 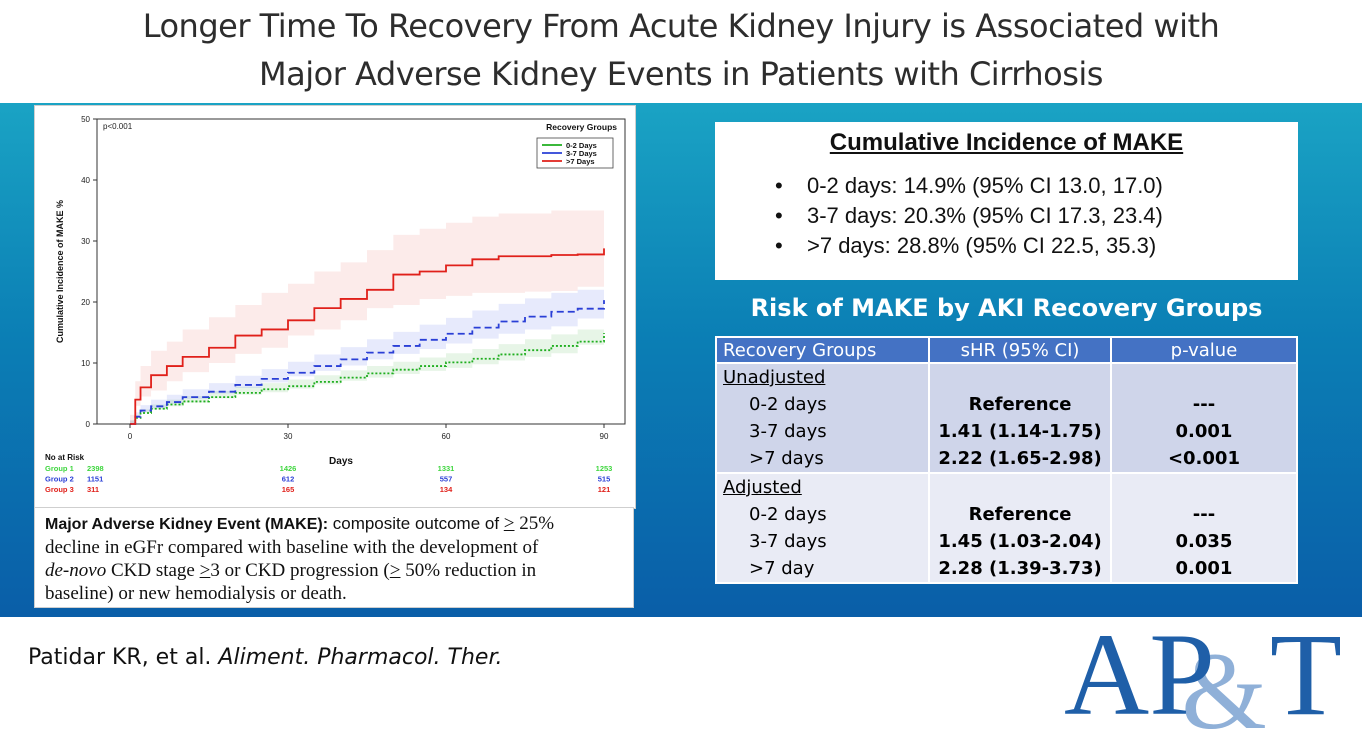 What do you see at coordinates (300, 570) in the screenshot?
I see `def-text-5: 3 or CKD progression (` at bounding box center [300, 570].